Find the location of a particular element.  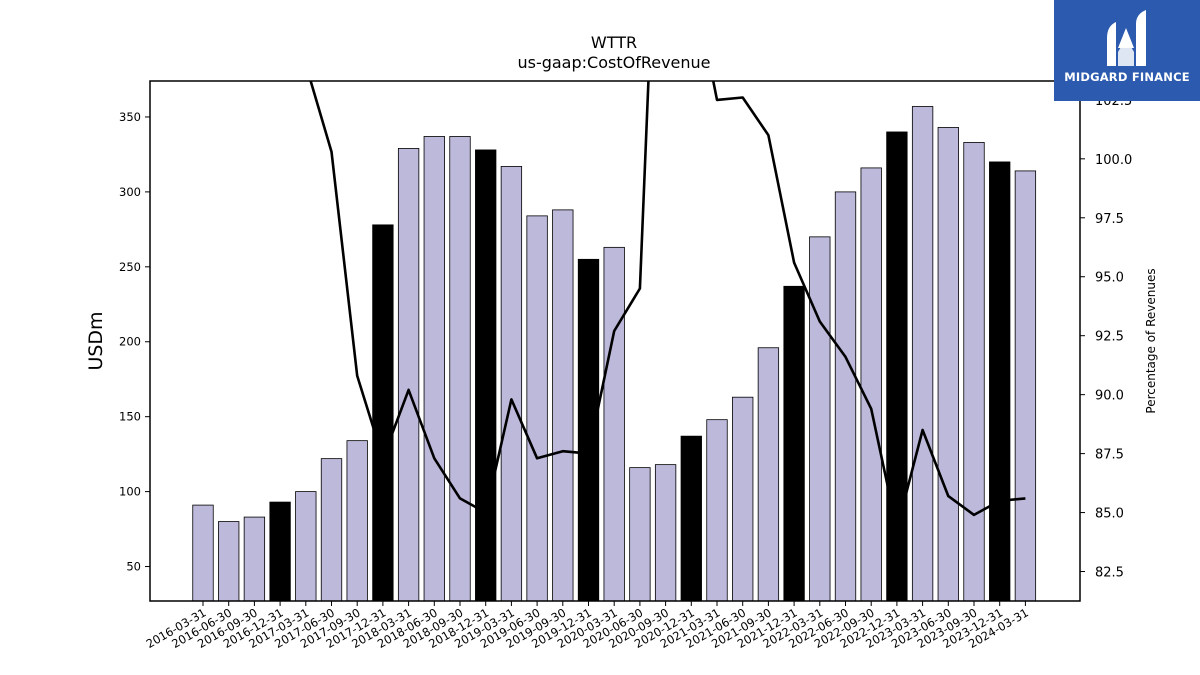

y2-tick-label: 85.0 is located at coordinates (1109, 514).